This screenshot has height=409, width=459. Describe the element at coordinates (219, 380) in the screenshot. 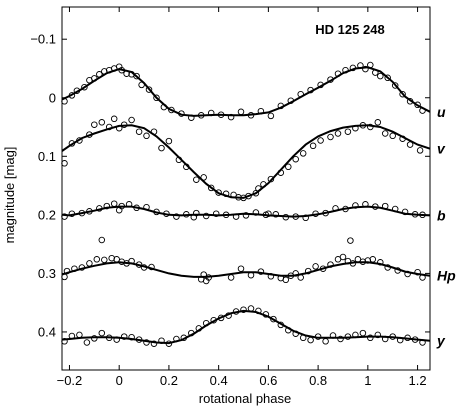

I see `x-tick-label: 0.4` at that location.